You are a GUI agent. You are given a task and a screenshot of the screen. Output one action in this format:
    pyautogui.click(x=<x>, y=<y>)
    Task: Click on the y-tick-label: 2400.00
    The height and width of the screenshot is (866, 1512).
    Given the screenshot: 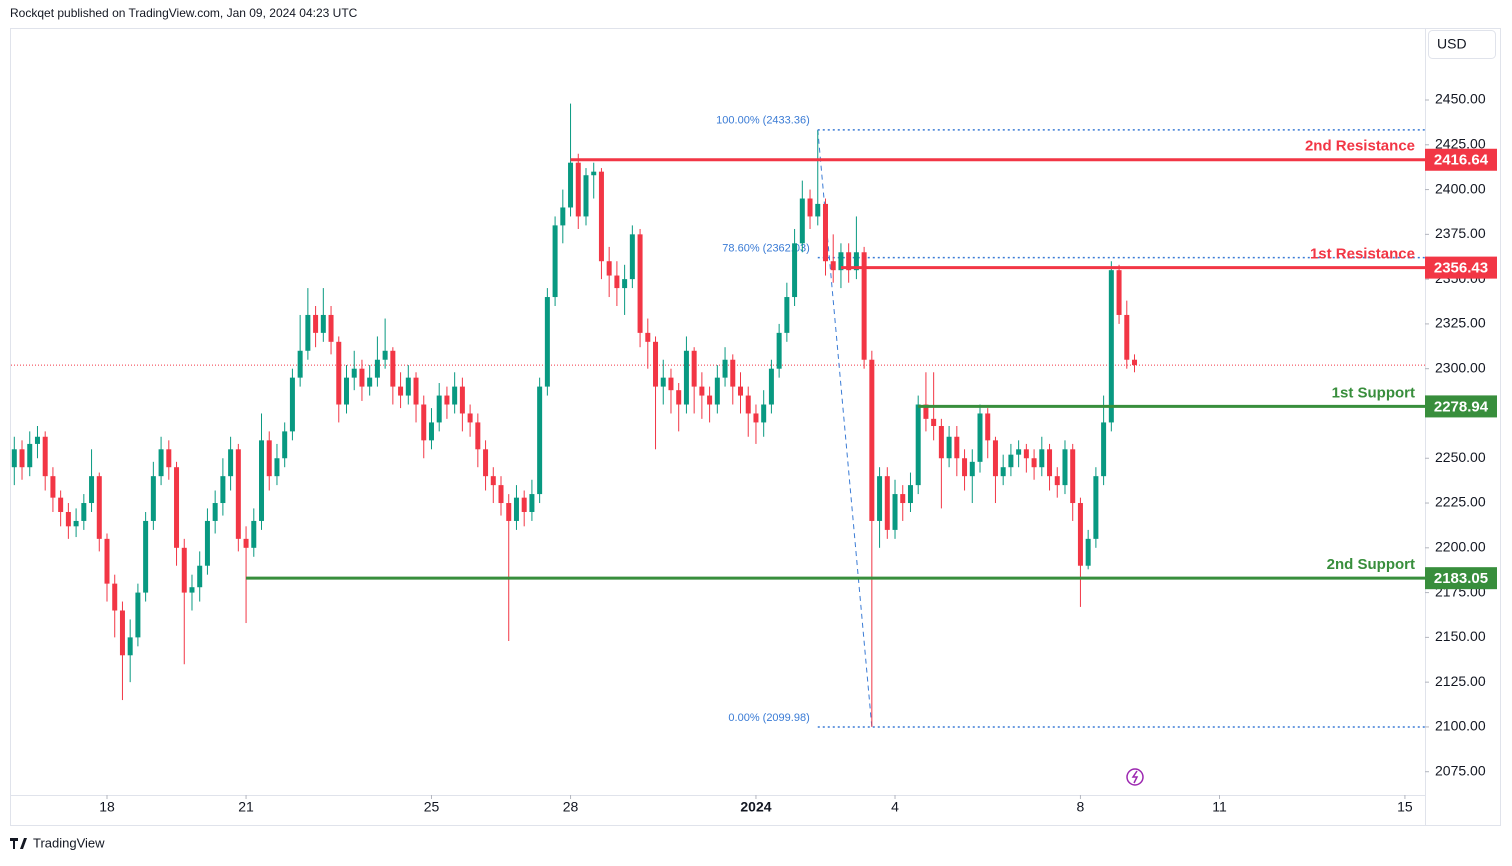 What is the action you would take?
    pyautogui.click(x=1460, y=188)
    